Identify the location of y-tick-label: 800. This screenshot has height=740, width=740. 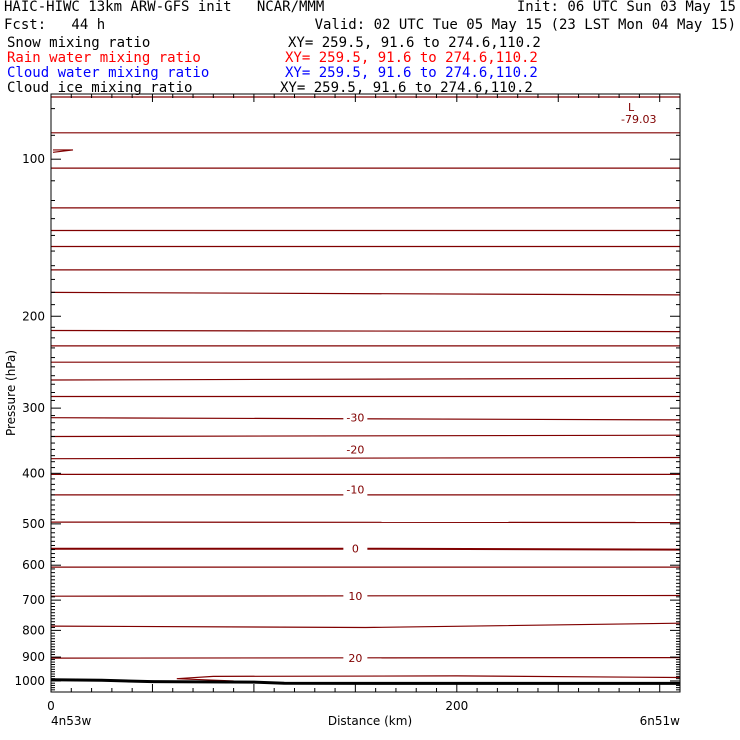
(33, 630).